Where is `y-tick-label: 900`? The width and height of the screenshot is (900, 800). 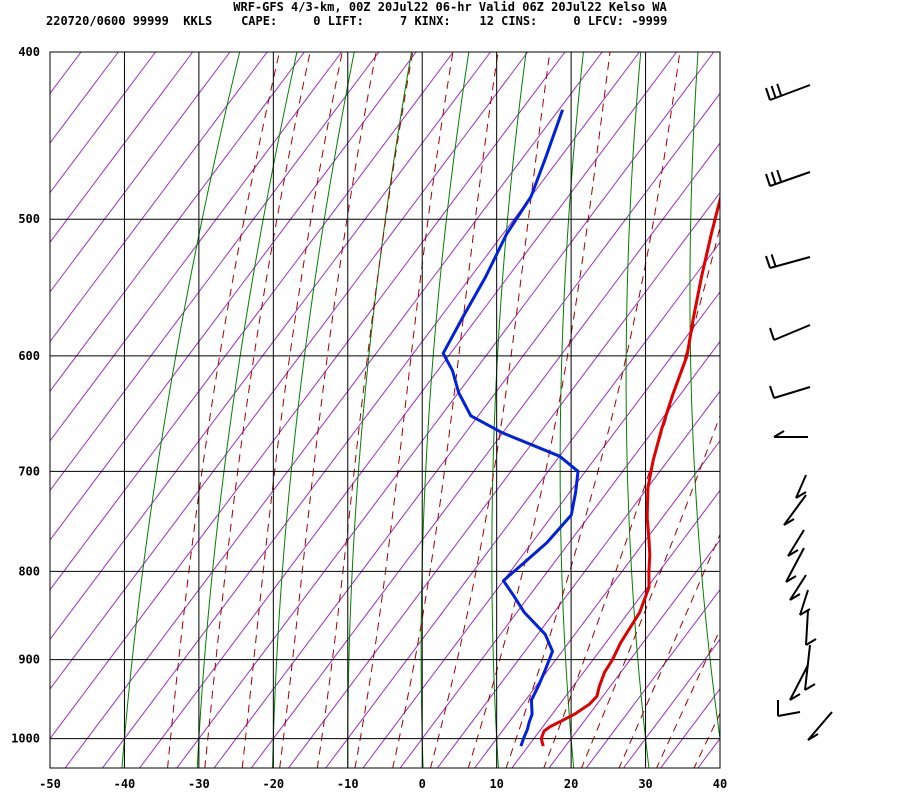
y-tick-label: 900 is located at coordinates (29, 660).